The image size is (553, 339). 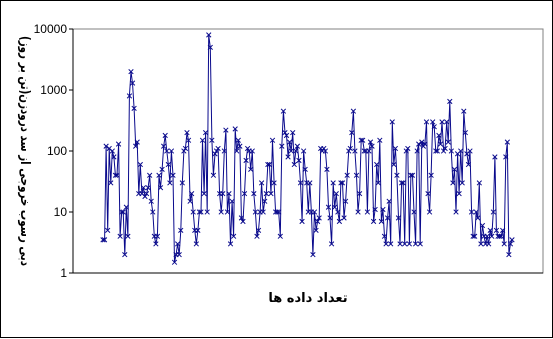 I want to click on y-tick-label: 10, so click(x=61, y=212).